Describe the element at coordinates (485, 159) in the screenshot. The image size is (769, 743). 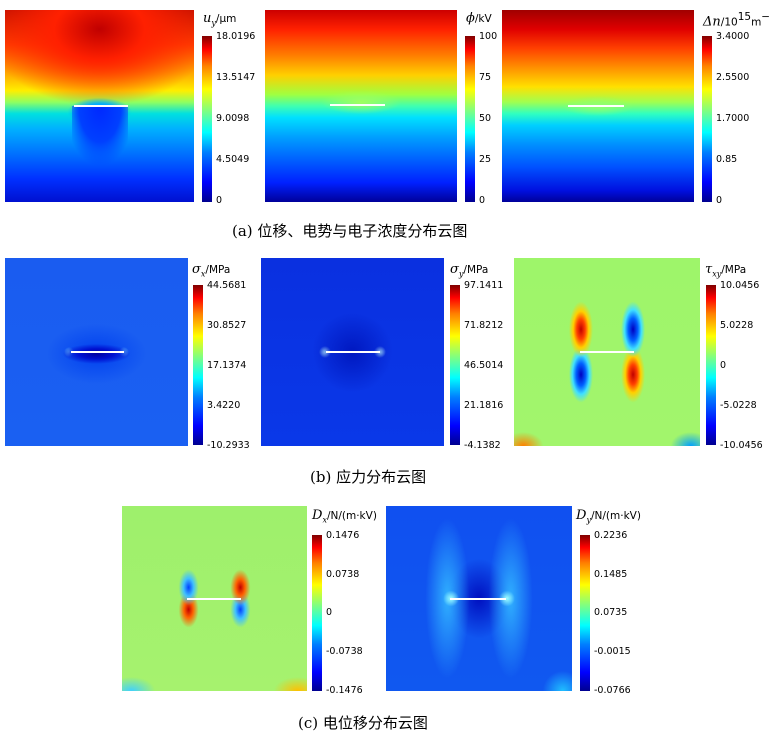
I see `phi-tick-3: 25` at that location.